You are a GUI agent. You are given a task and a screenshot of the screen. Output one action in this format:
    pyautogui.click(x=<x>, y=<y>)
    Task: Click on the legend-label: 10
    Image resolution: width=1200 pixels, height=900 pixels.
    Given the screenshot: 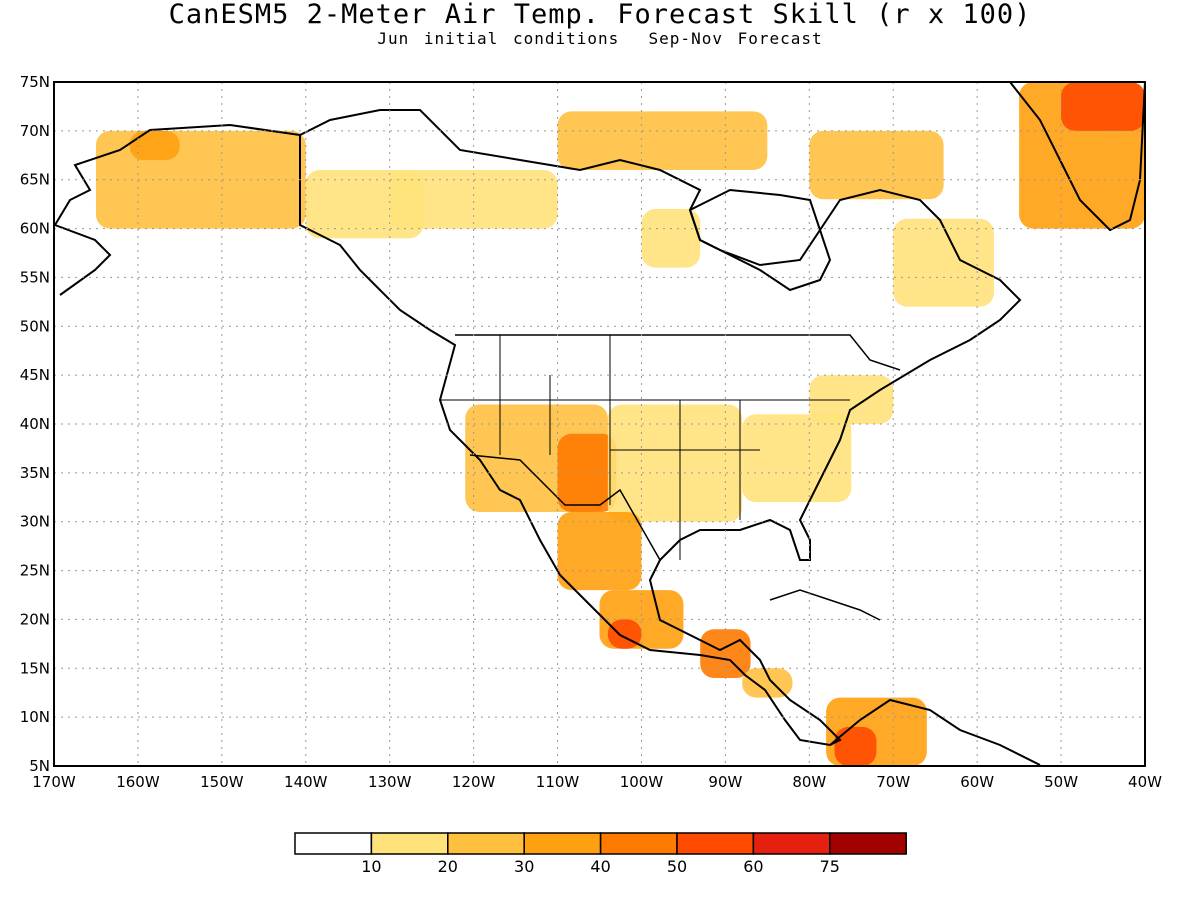 What is the action you would take?
    pyautogui.click(x=371, y=866)
    